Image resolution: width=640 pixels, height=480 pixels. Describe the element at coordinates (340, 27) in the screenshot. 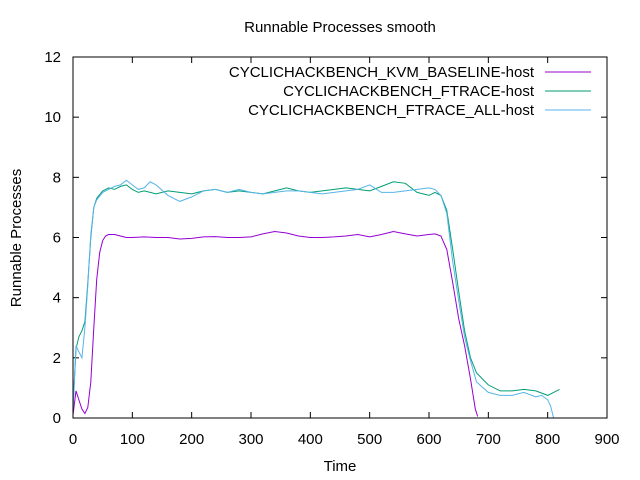

I see `chart-title: Runnable Processes smooth` at that location.